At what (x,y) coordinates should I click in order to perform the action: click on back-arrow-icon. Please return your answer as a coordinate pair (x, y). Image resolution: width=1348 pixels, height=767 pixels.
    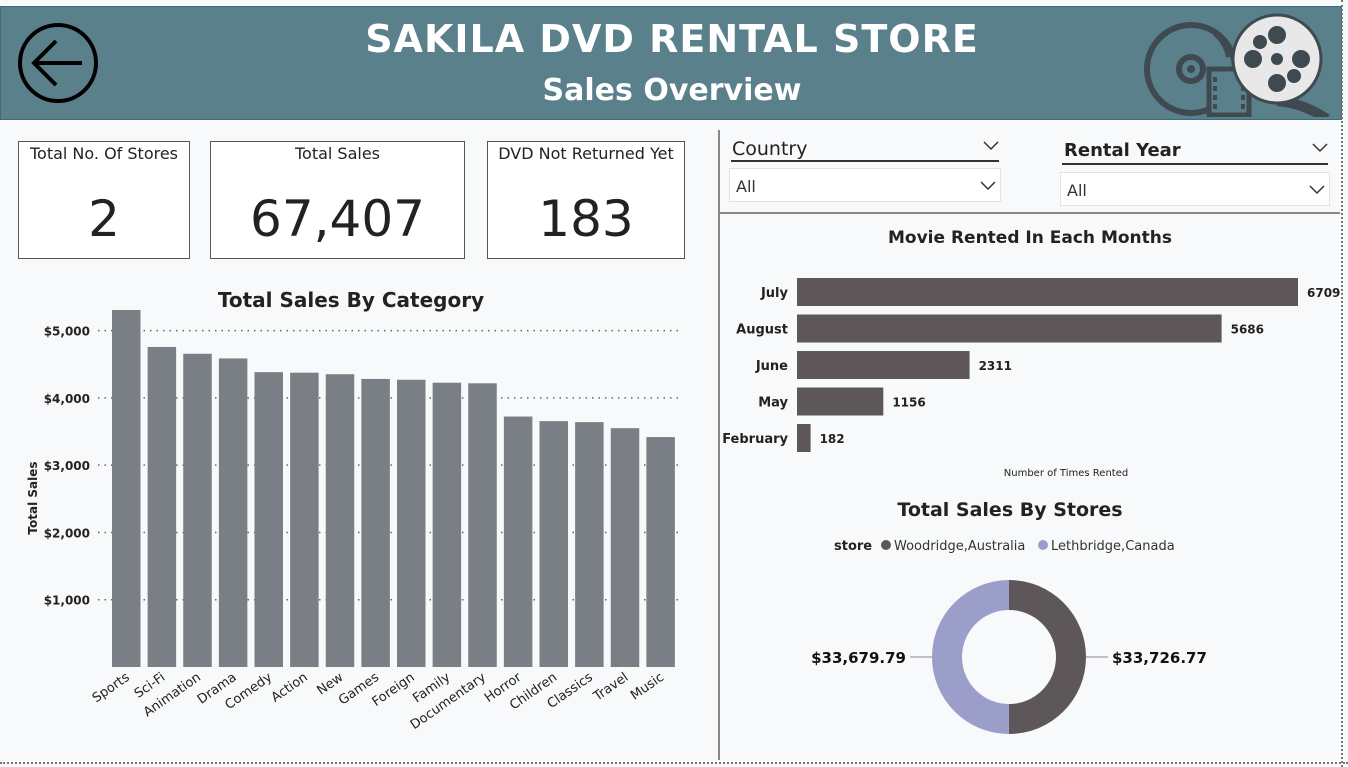
    Looking at the image, I should click on (56, 63).